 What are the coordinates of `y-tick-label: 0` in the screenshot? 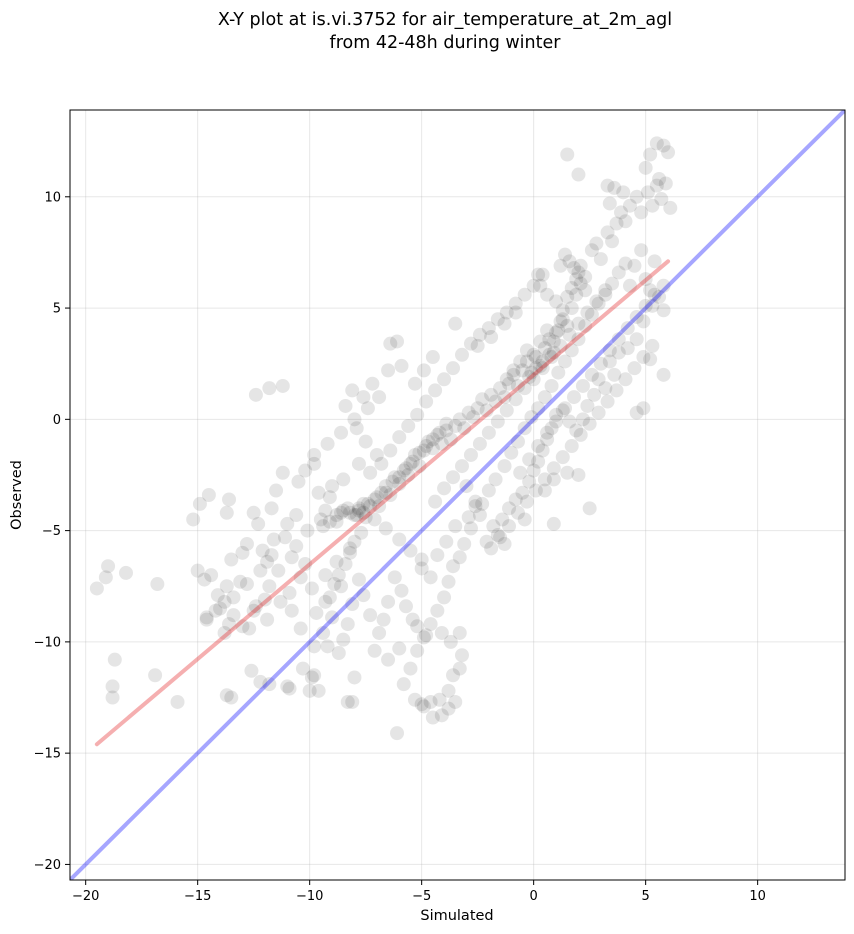 It's located at (57, 420).